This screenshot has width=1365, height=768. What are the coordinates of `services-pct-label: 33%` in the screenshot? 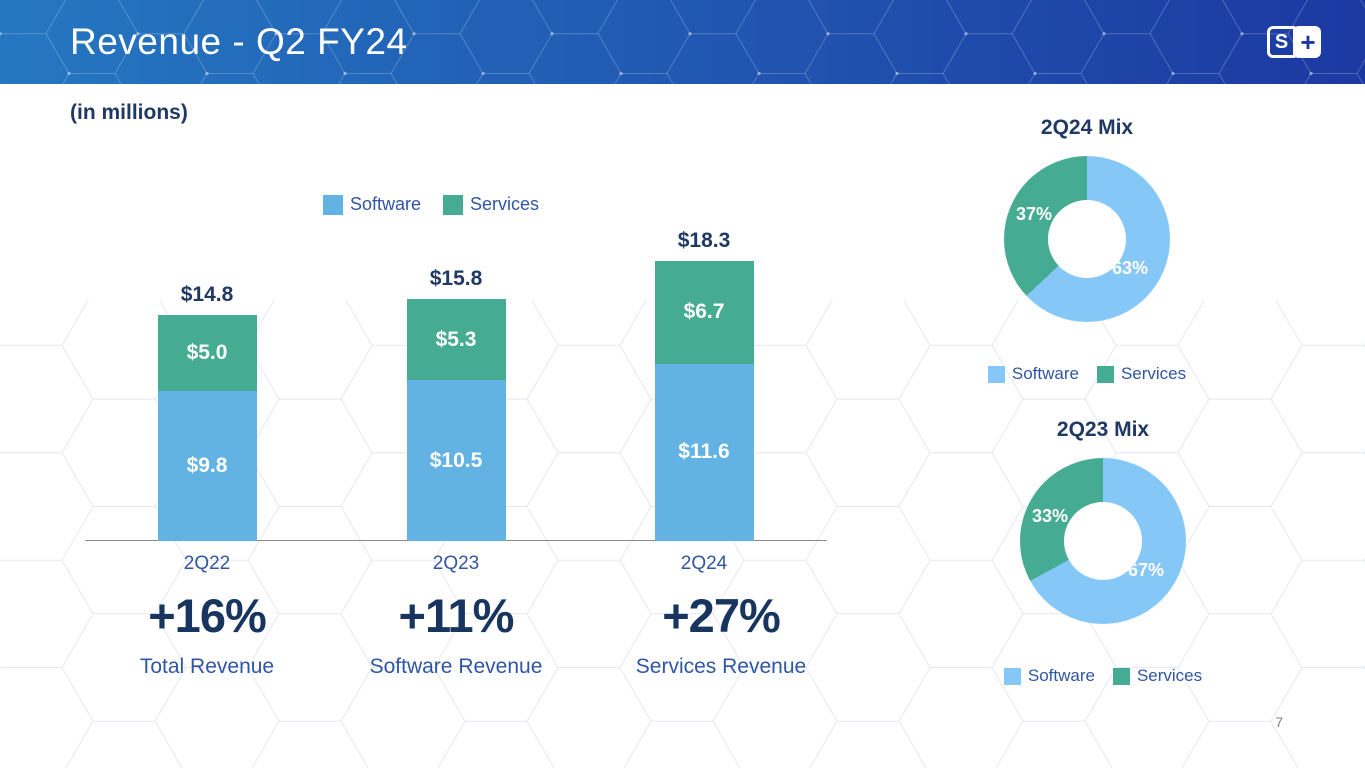 It's located at (1050, 516).